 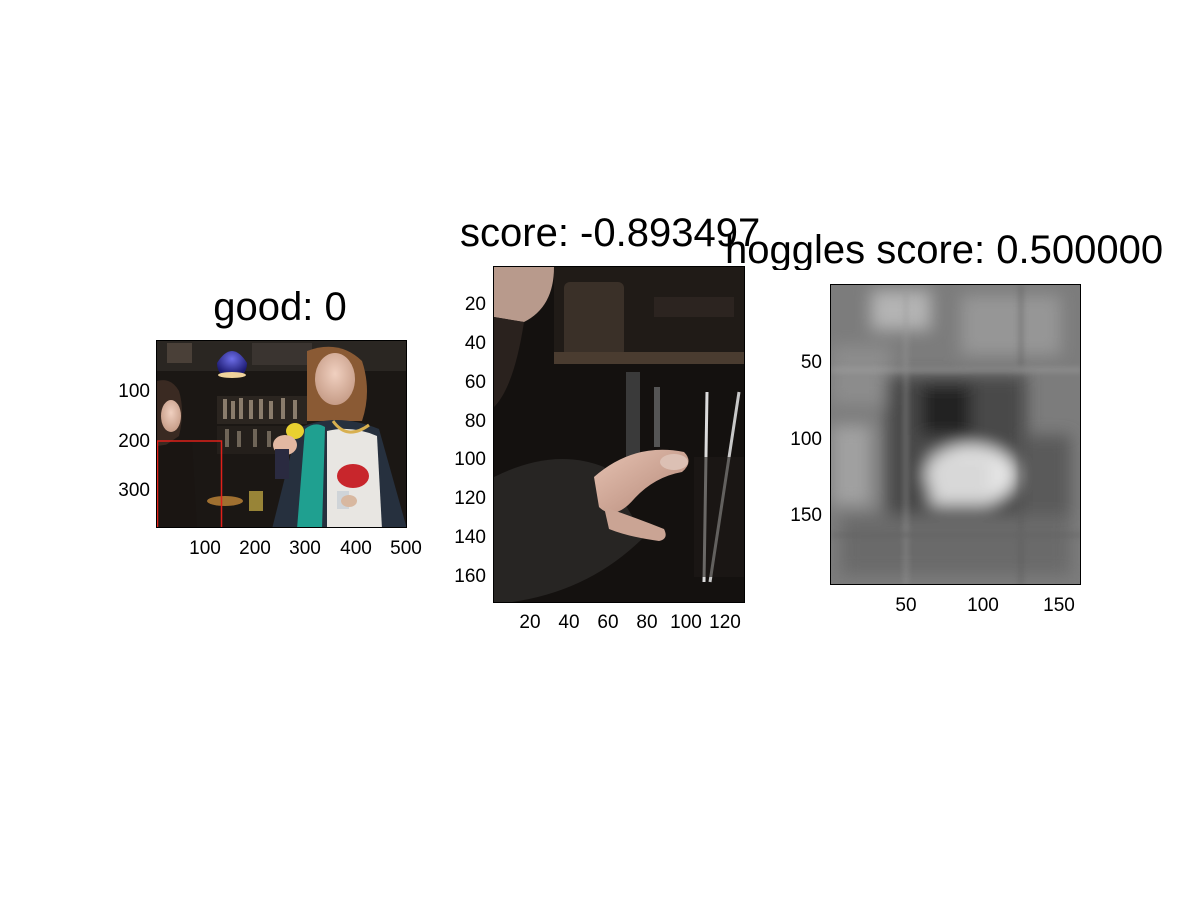 I want to click on hog-heatmap, so click(x=955, y=434).